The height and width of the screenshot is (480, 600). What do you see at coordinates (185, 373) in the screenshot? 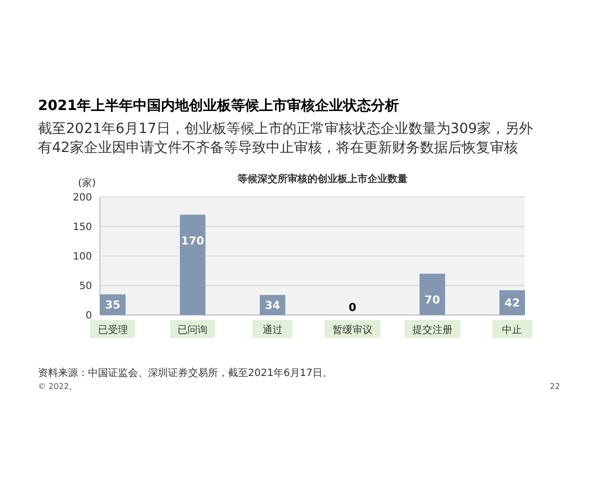
I see `text: 资料来源：中国证监会、深圳证券交易所，截至2021年6月17日。` at bounding box center [185, 373].